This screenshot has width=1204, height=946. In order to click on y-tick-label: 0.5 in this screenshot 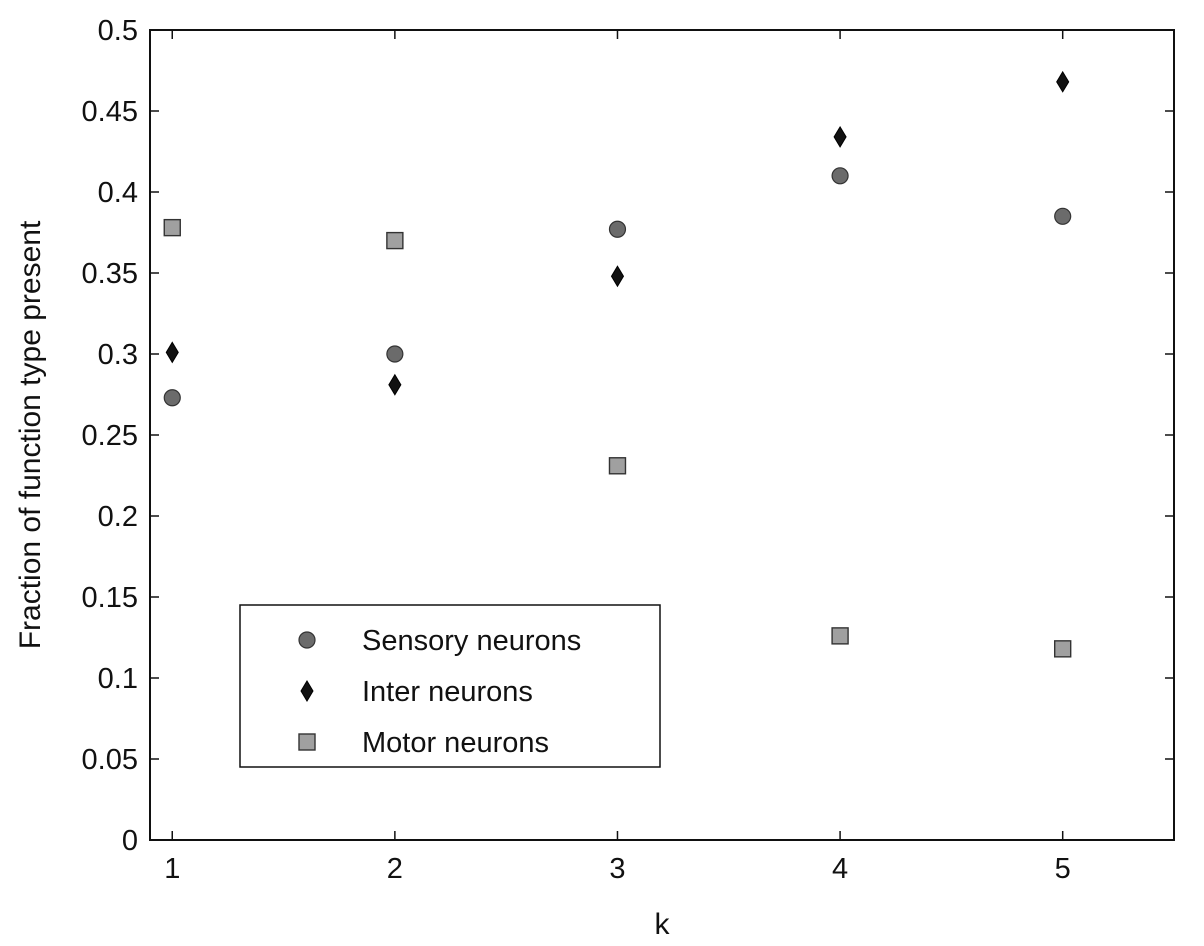, I will do `click(118, 31)`.